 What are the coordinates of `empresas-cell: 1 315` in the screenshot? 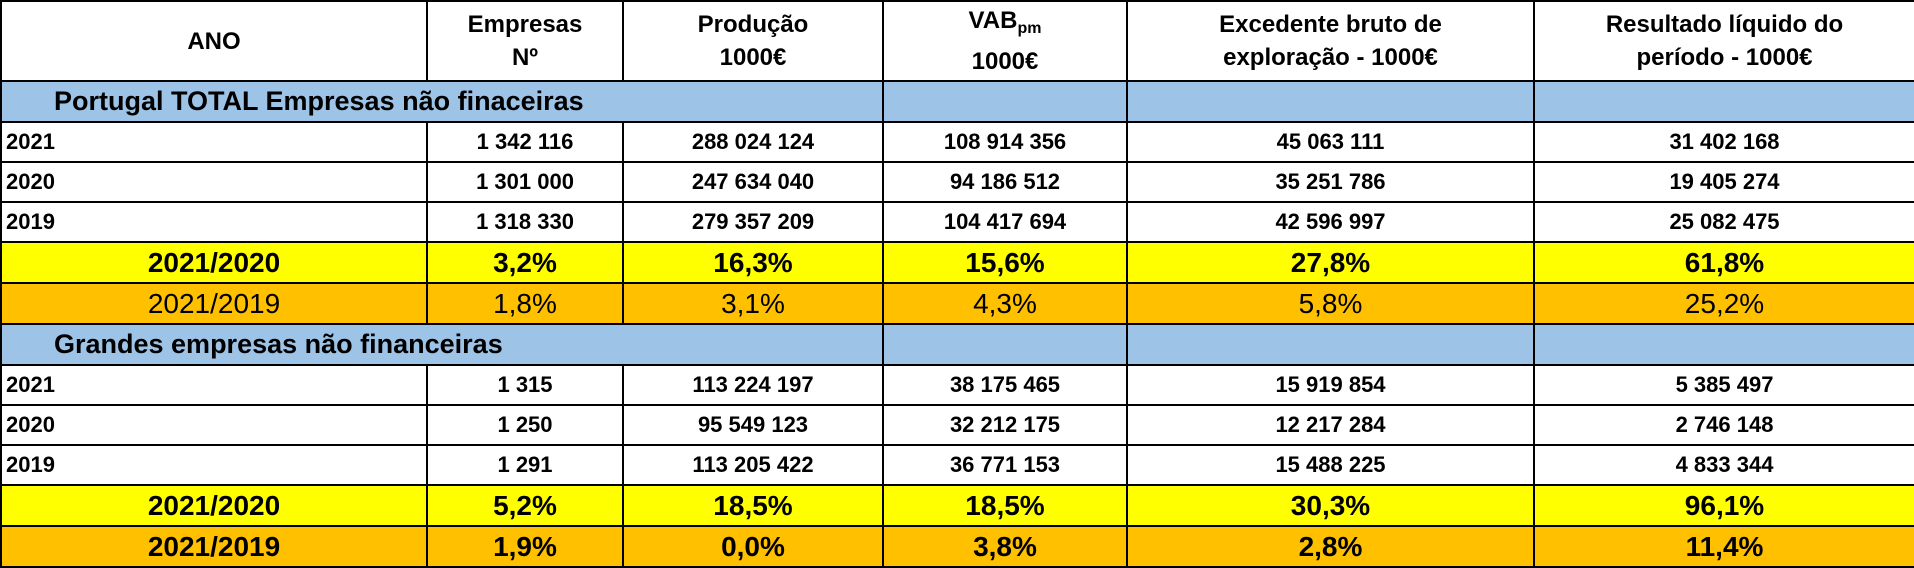 It's located at (525, 385).